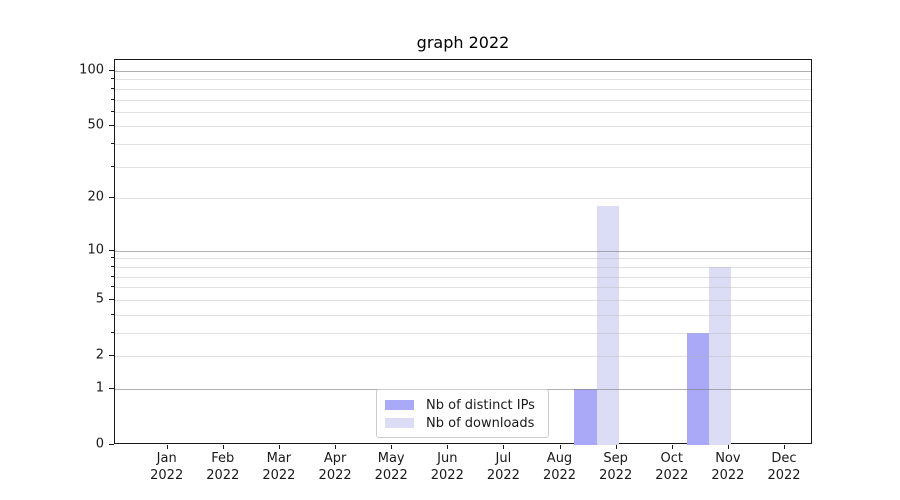 Image resolution: width=900 pixels, height=500 pixels. I want to click on x-tick-label-may: May 2022, so click(391, 467).